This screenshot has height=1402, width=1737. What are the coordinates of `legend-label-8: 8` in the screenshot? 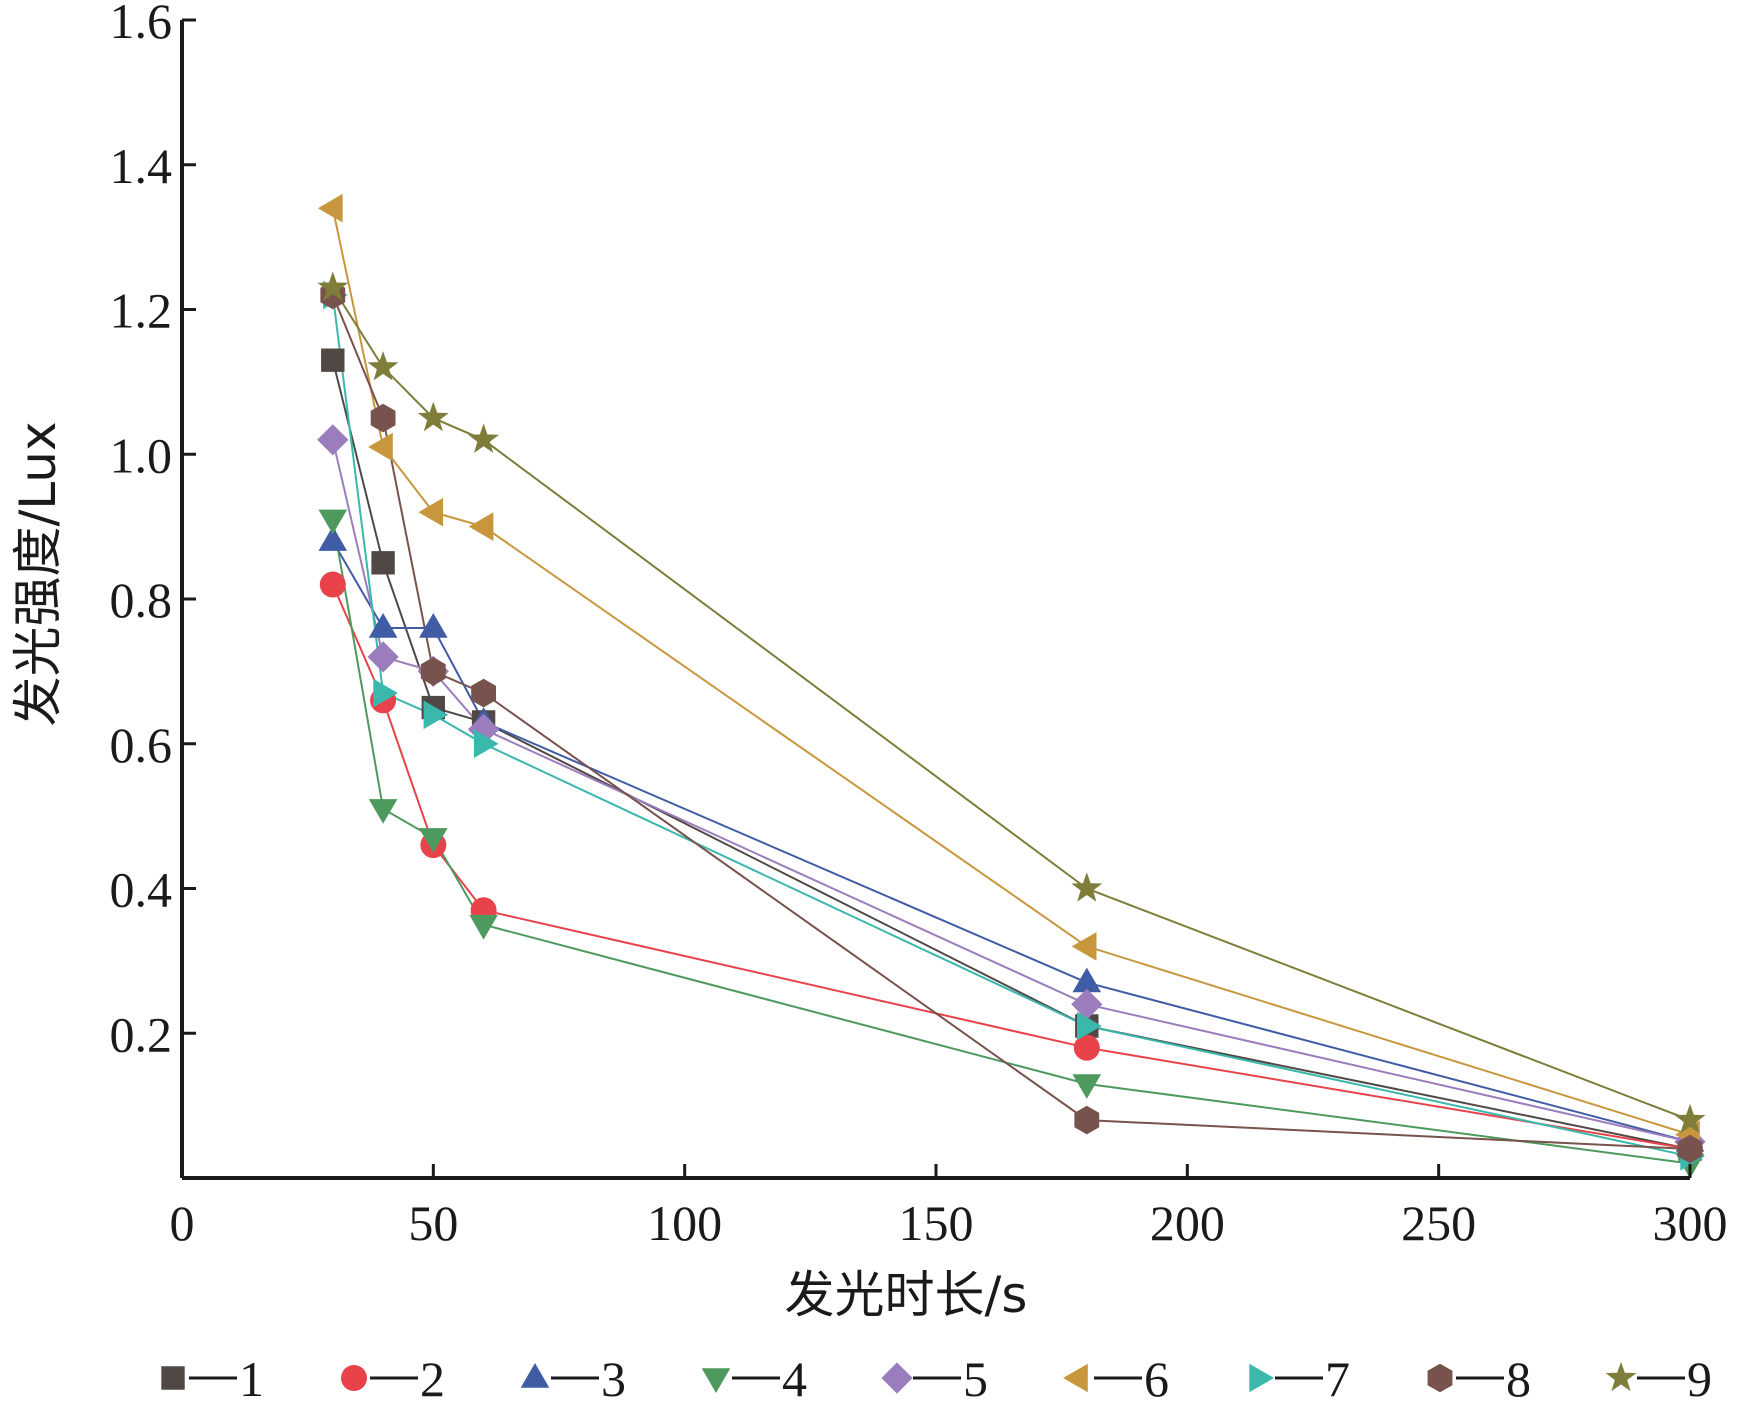 It's located at (1518, 1376).